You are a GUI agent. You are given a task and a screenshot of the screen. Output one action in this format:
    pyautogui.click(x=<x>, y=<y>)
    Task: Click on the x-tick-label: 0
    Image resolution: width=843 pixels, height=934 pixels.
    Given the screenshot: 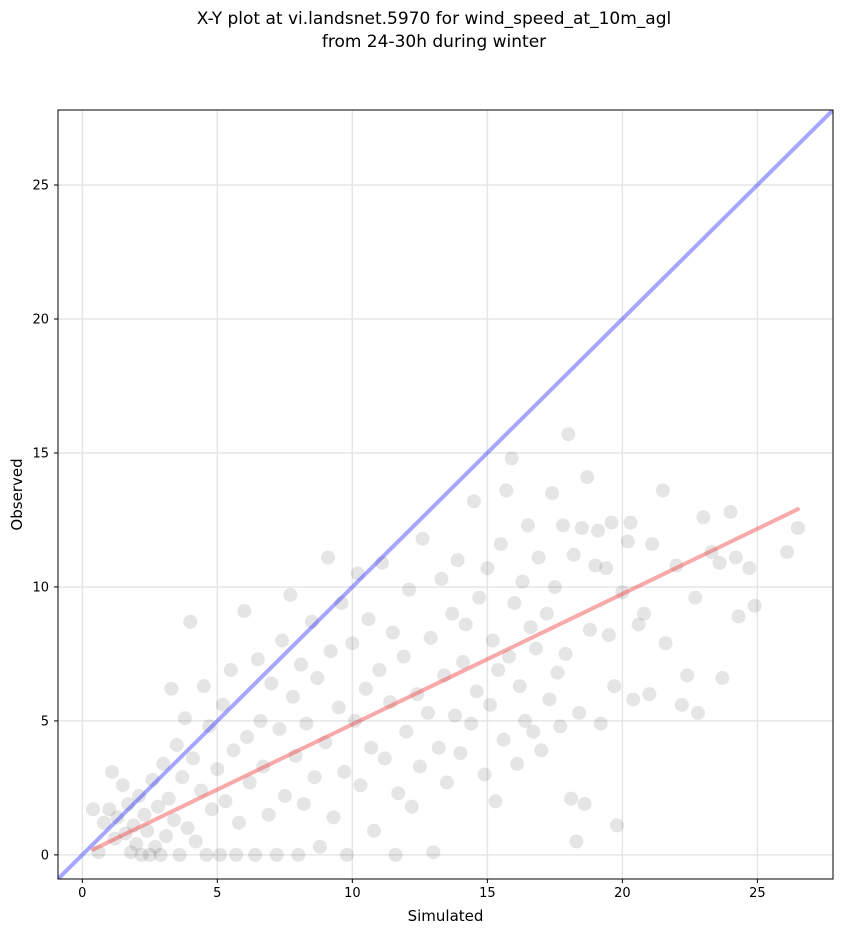 What is the action you would take?
    pyautogui.click(x=82, y=893)
    